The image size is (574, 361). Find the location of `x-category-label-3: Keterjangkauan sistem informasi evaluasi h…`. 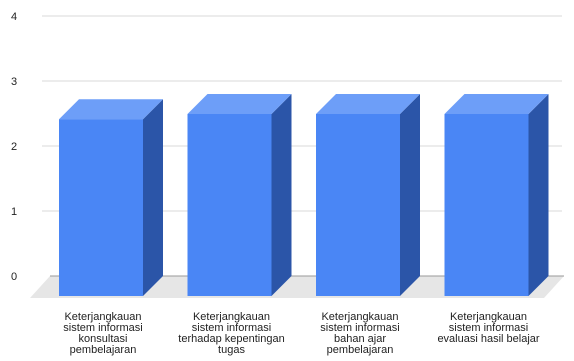

x-category-label-3: Keterjangkauan sistem informasi evaluasi h… is located at coordinates (488, 328).